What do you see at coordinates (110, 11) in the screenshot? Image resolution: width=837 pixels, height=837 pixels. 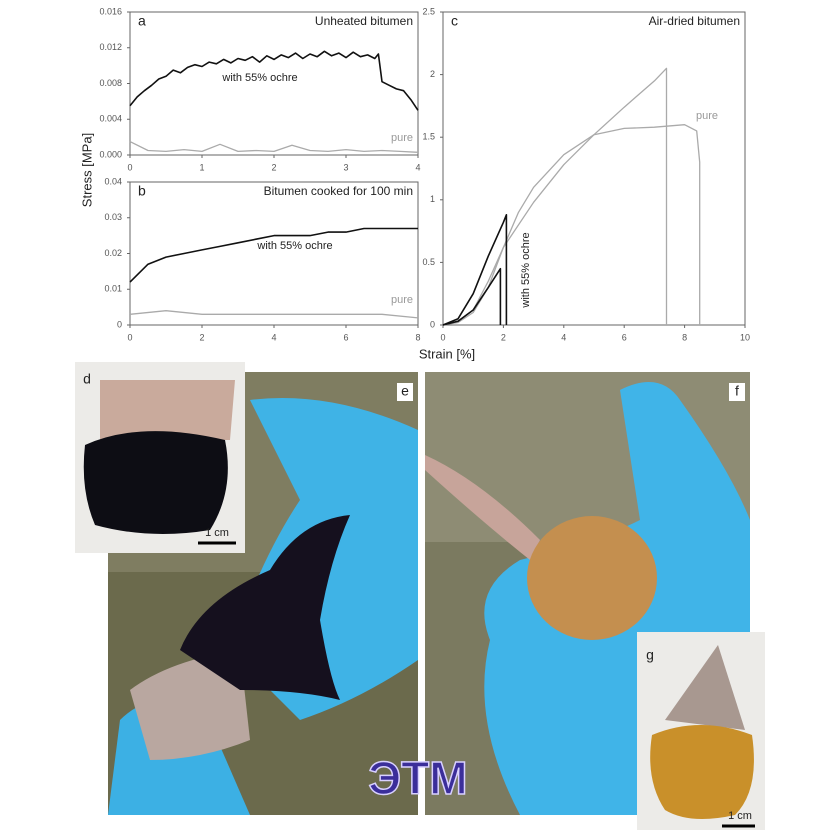 I see `y-tick-label: 0.016` at bounding box center [110, 11].